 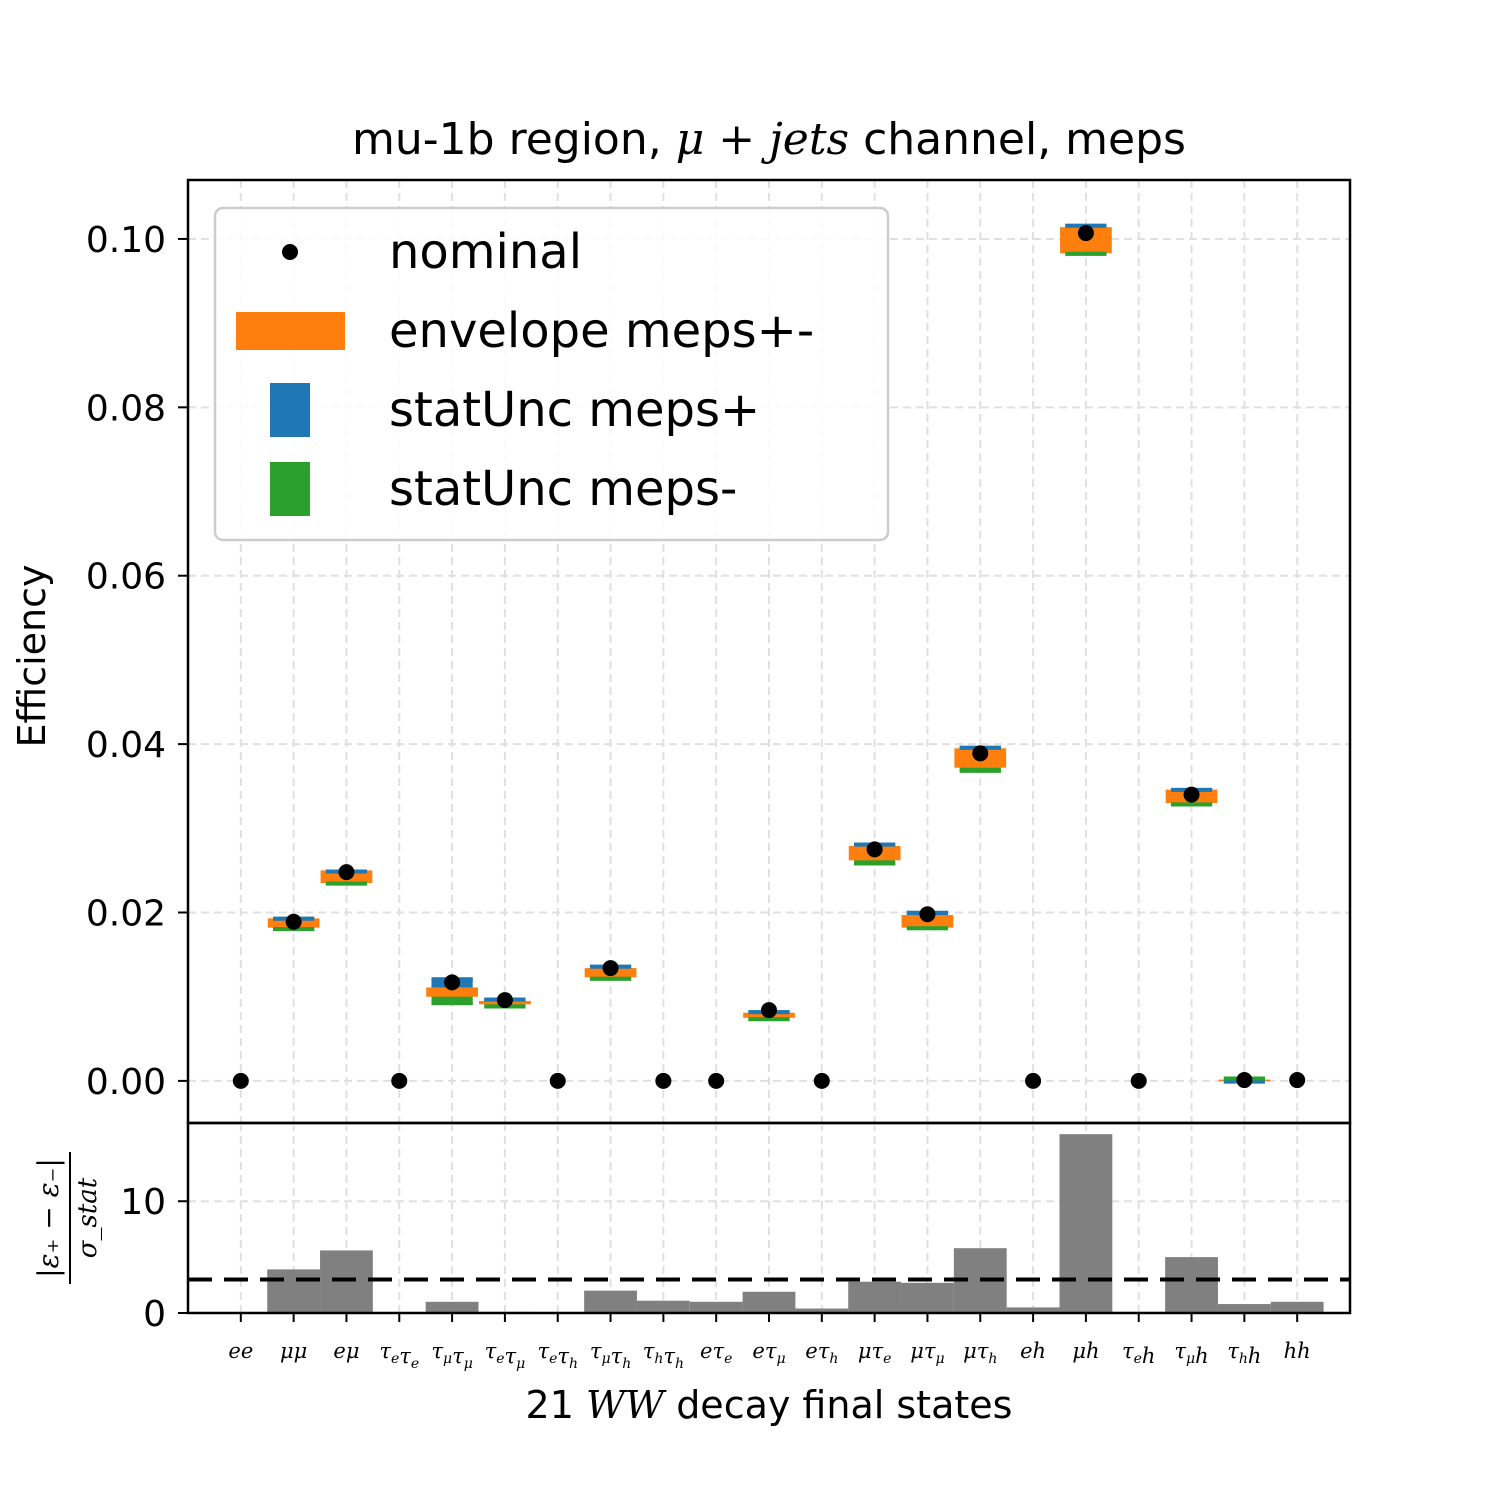 I want to click on bottom-y-label-numerator: |ε₊ − ε₋|, so click(x=48, y=1218).